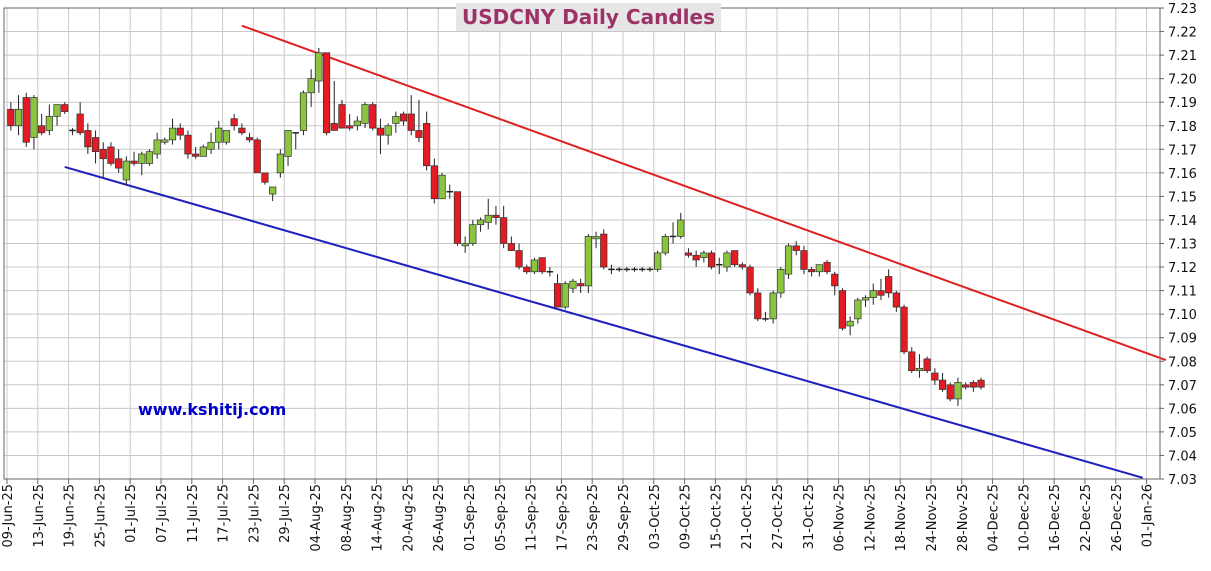 This screenshot has height=571, width=1211. Describe the element at coordinates (901, 518) in the screenshot. I see `x-tick-label: 18-Nov-25` at that location.